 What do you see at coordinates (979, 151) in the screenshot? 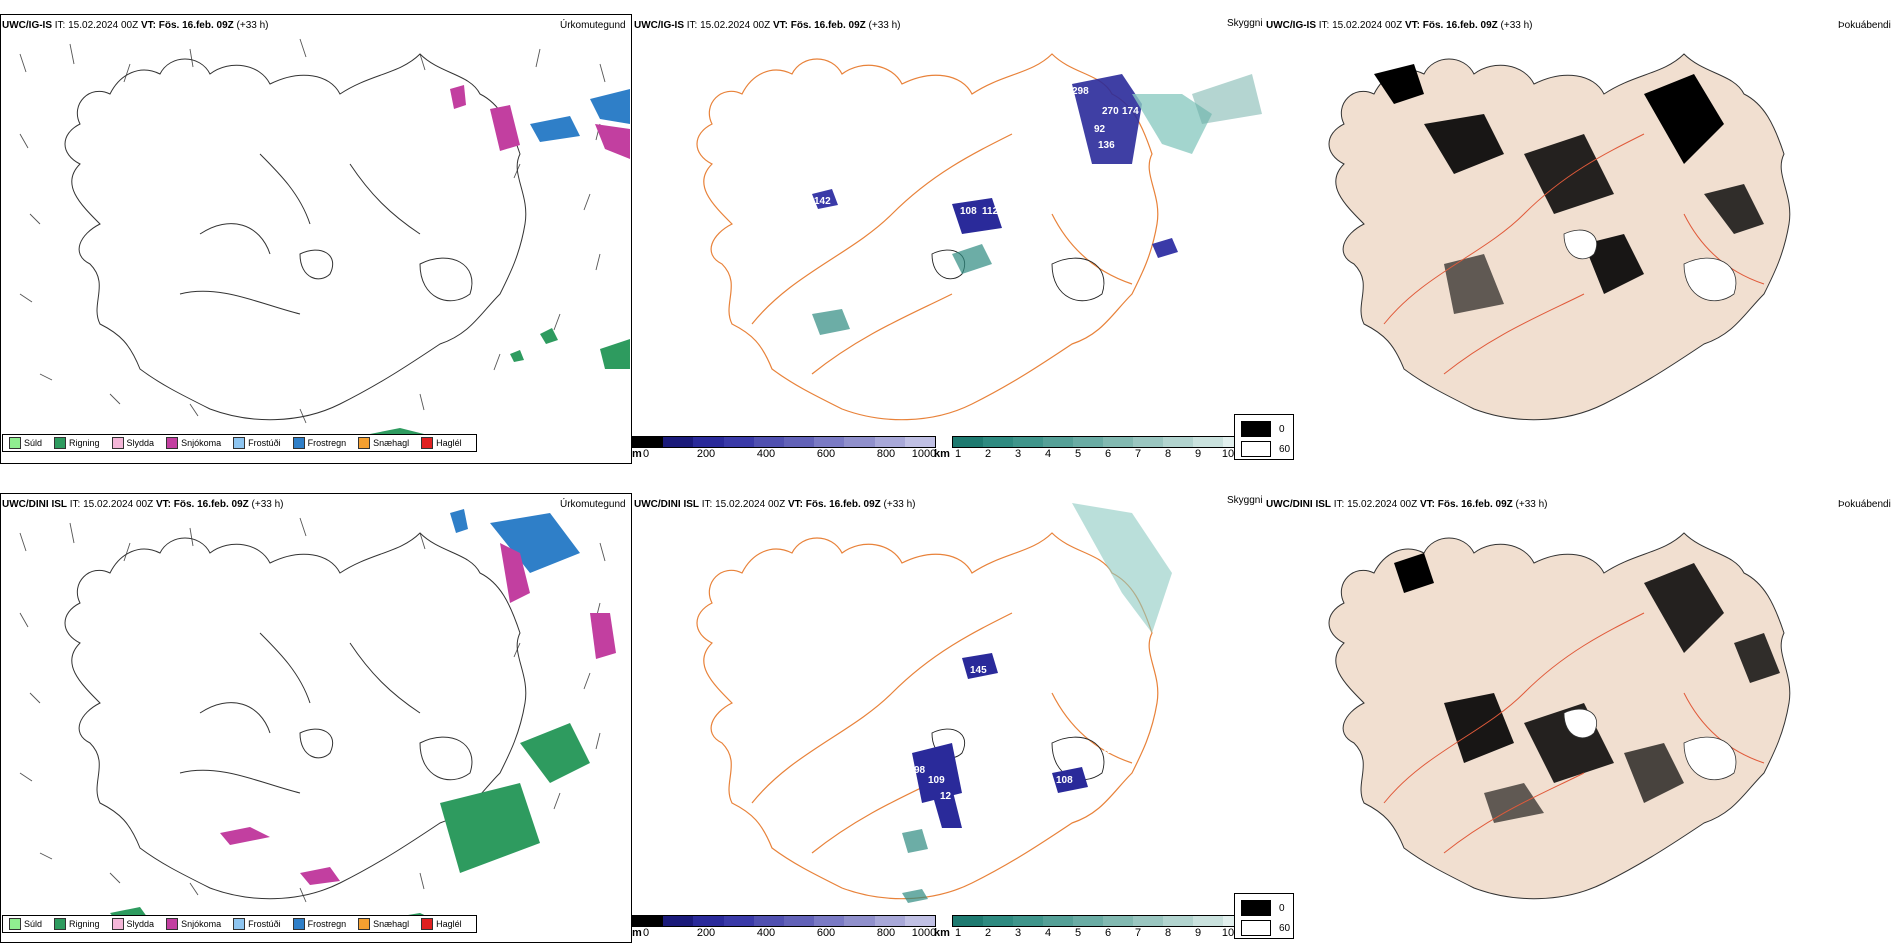
I see `visibility-markers: 298 270 174 92 136 142 108 112 12` at bounding box center [979, 151].